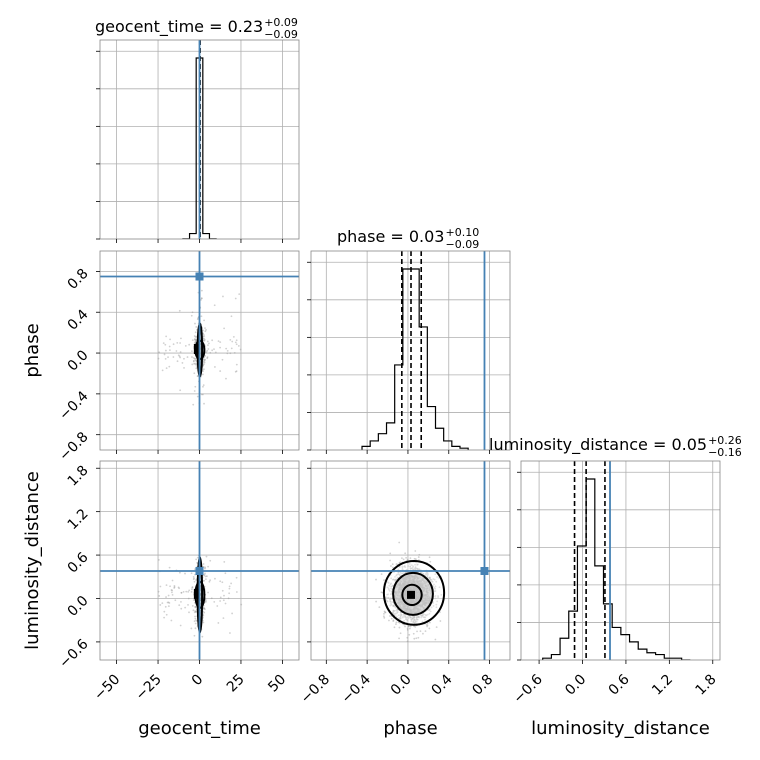 The image size is (760, 760). I want to click on panel-luminosity_distance-hist-frame, so click(620, 560).